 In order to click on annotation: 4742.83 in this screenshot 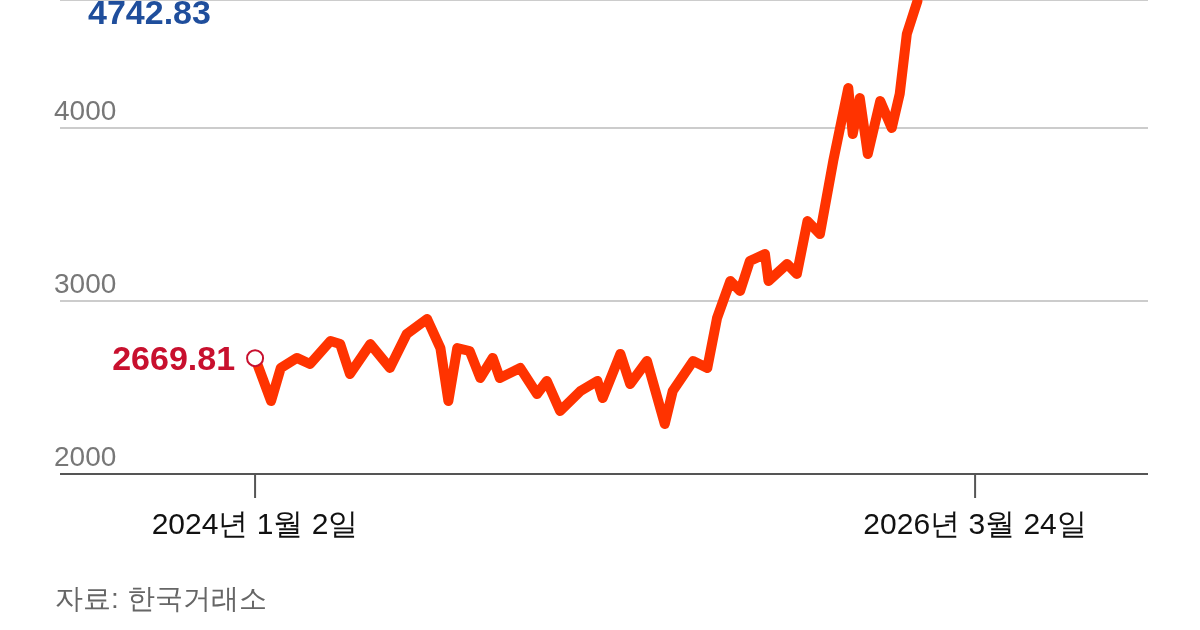, I will do `click(149, 16)`.